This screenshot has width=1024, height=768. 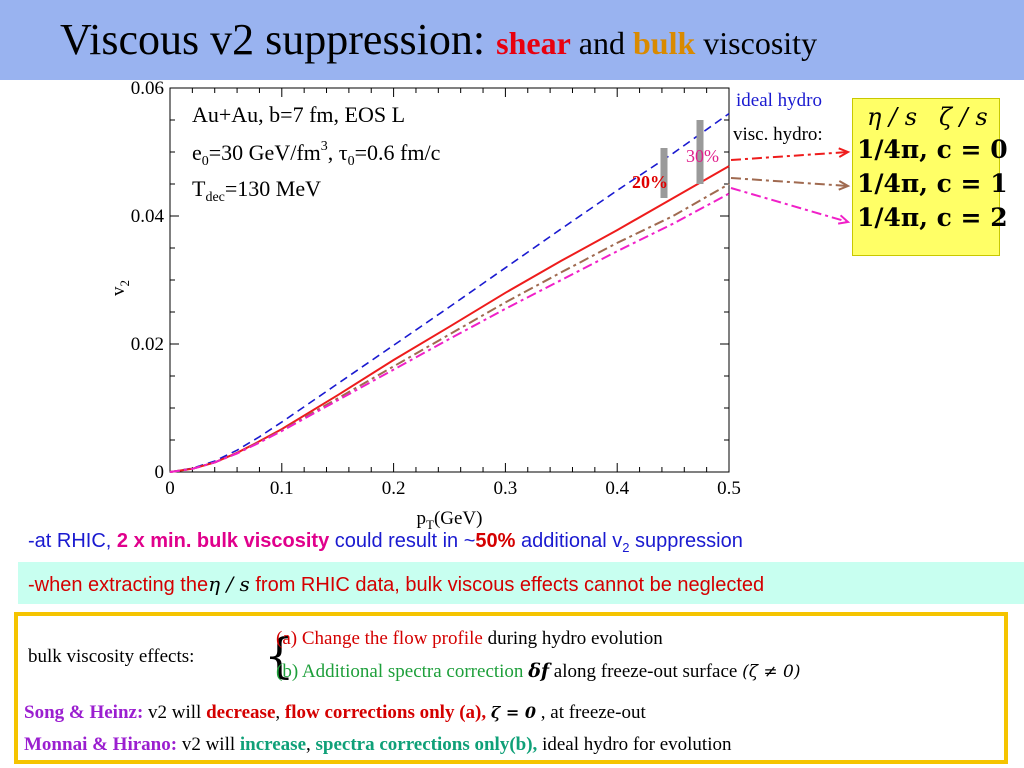 I want to click on effects-label: bulk viscosity effects:, so click(x=111, y=656).